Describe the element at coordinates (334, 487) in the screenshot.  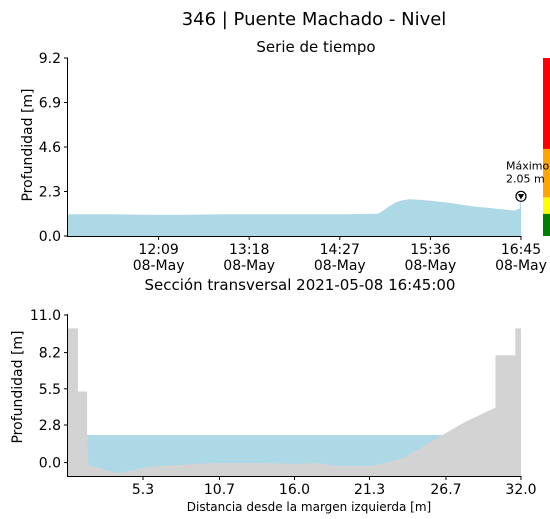
I see `cross-section-x-ticks: 5.3 10.7 16.0 21.3 26.7 32.0` at that location.